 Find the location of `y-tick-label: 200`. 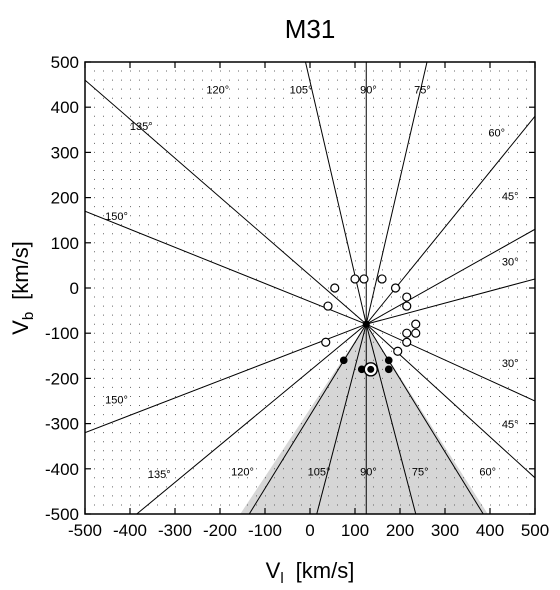

y-tick-label: 200 is located at coordinates (65, 198).